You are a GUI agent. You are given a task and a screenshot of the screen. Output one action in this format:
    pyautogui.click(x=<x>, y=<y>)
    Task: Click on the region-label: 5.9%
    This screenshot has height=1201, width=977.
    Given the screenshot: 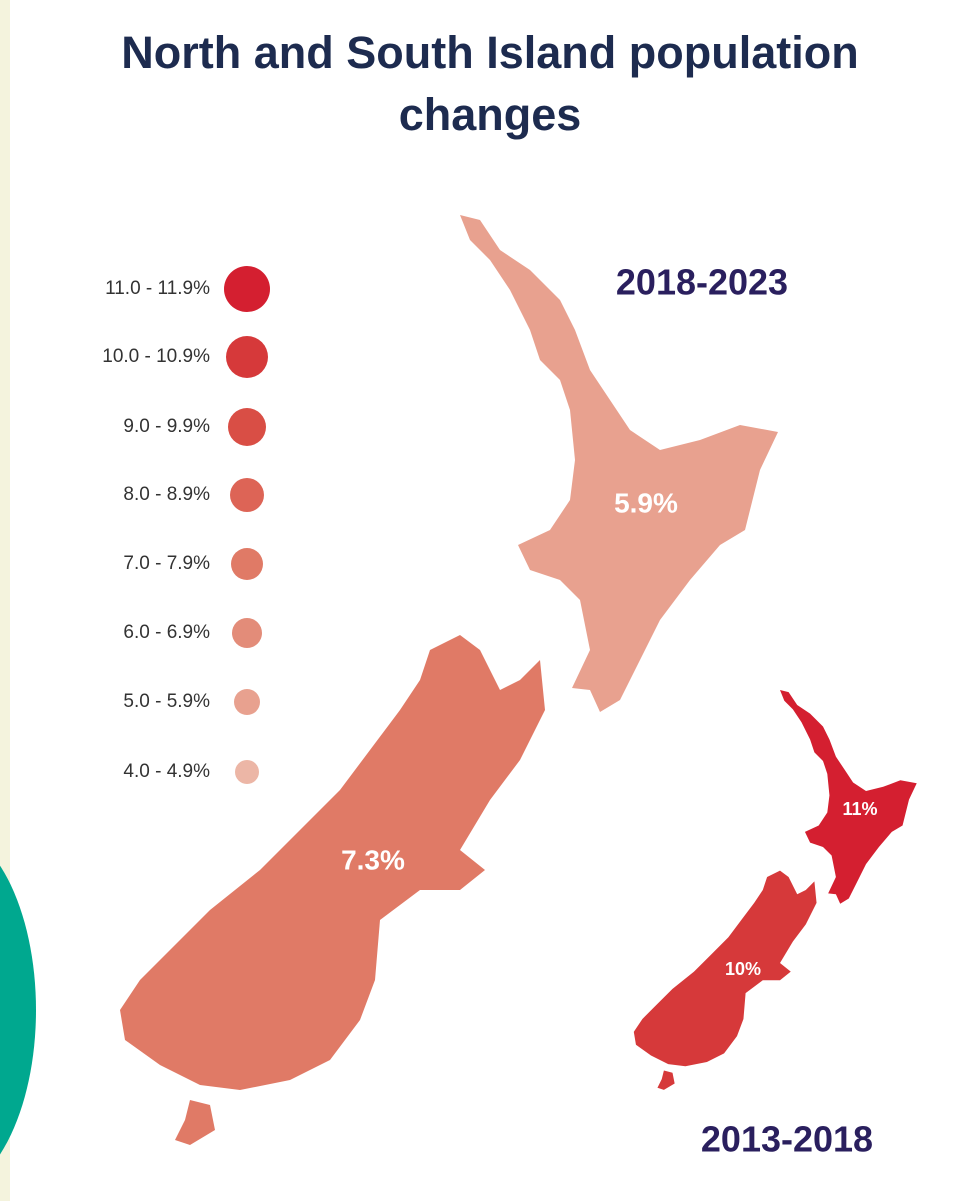 What is the action you would take?
    pyautogui.click(x=646, y=502)
    